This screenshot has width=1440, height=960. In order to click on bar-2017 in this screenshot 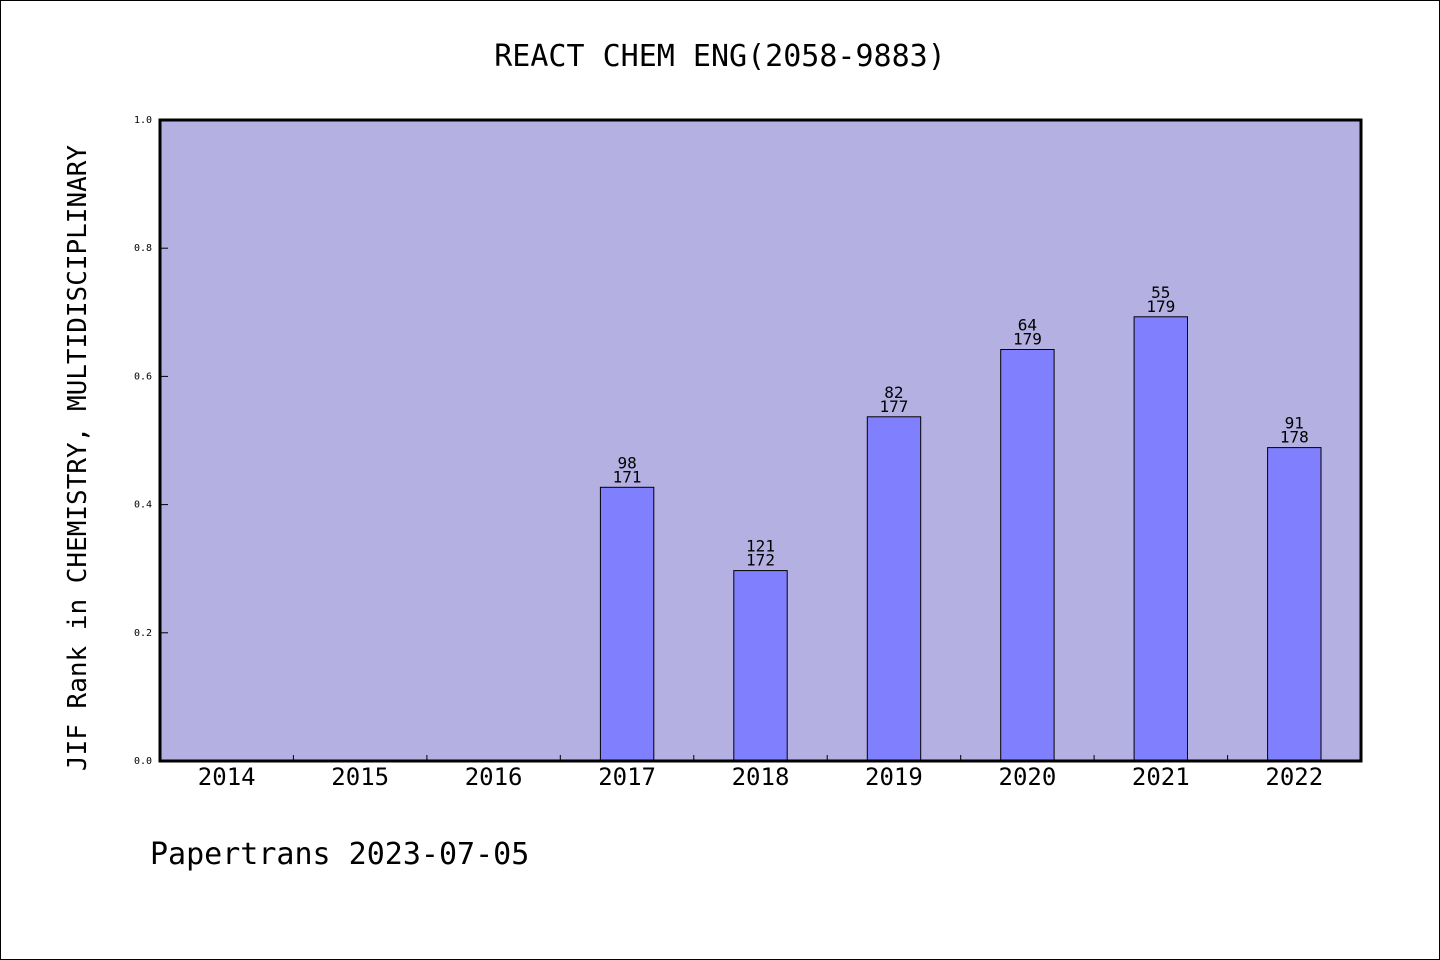, I will do `click(627, 624)`.